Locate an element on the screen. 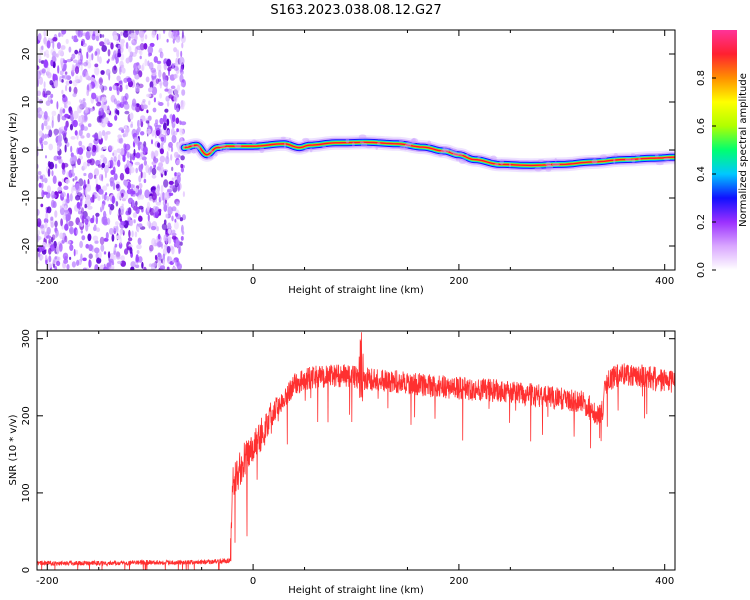 This screenshot has width=750, height=600. colorbar-gradient is located at coordinates (724, 150).